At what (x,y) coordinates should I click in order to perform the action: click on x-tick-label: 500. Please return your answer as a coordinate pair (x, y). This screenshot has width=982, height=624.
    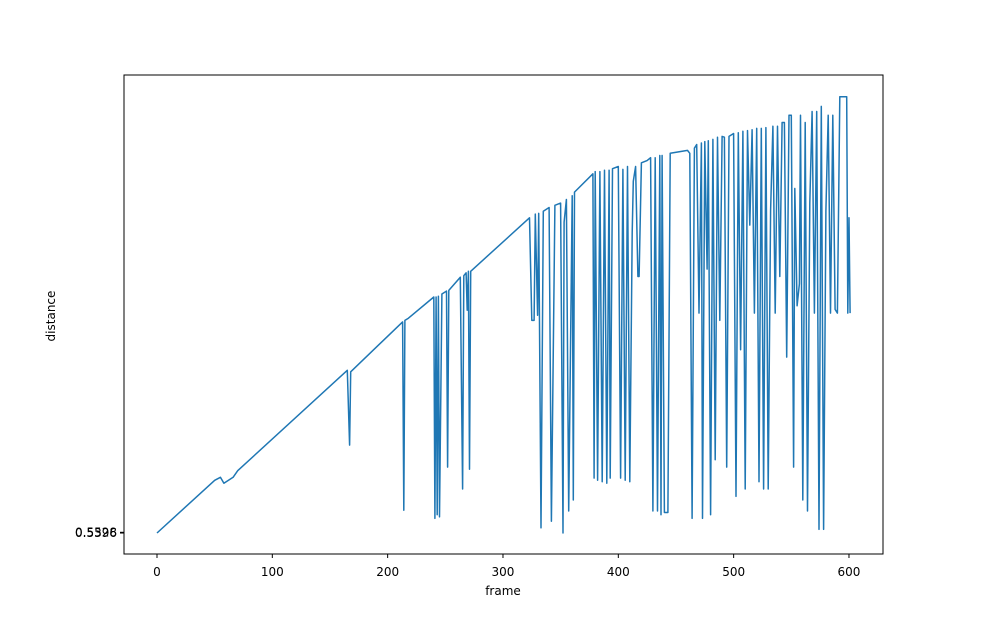
    Looking at the image, I should click on (733, 572).